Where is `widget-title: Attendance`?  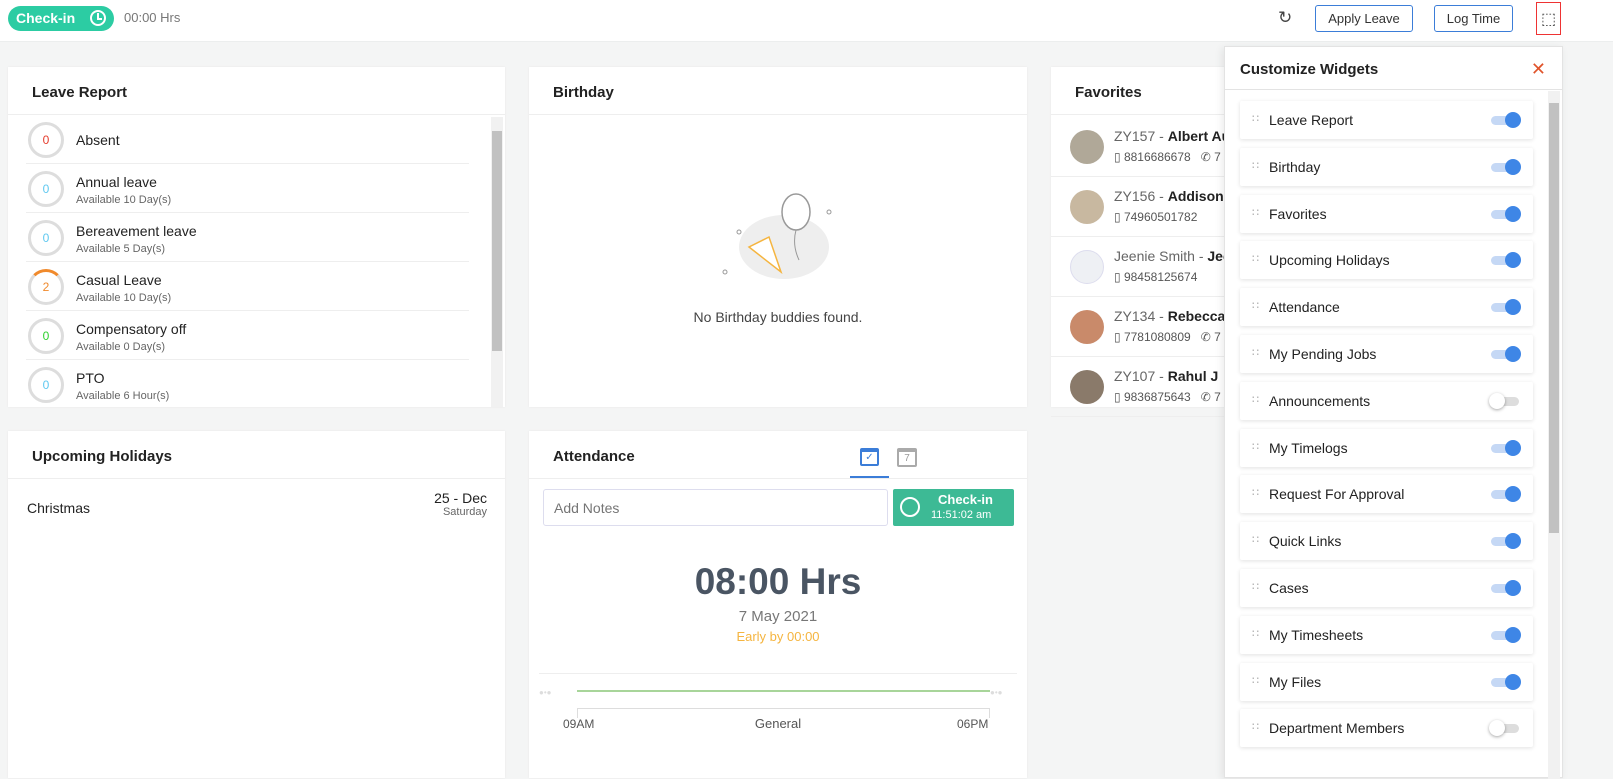
widget-title: Attendance is located at coordinates (778, 455).